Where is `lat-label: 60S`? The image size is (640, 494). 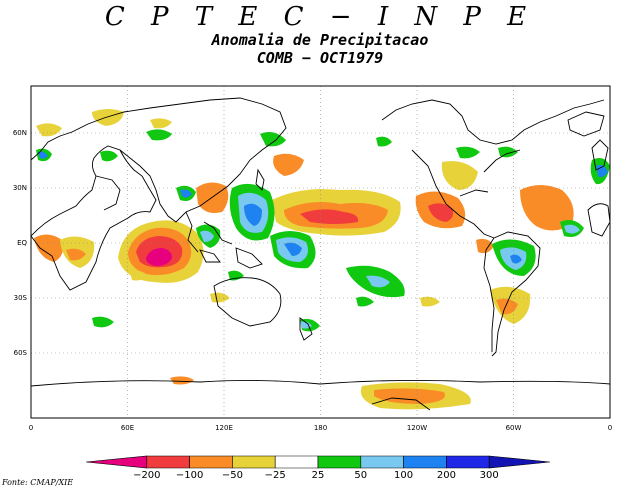
lat-label: 60S is located at coordinates (21, 353).